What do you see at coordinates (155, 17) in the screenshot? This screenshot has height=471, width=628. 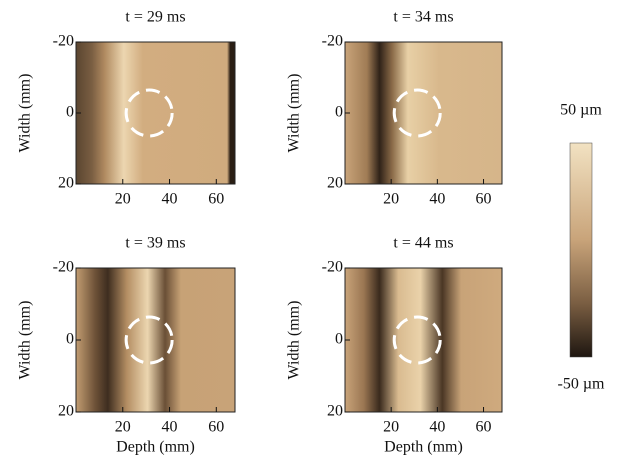 I see `panel-title: t = 29 ms` at bounding box center [155, 17].